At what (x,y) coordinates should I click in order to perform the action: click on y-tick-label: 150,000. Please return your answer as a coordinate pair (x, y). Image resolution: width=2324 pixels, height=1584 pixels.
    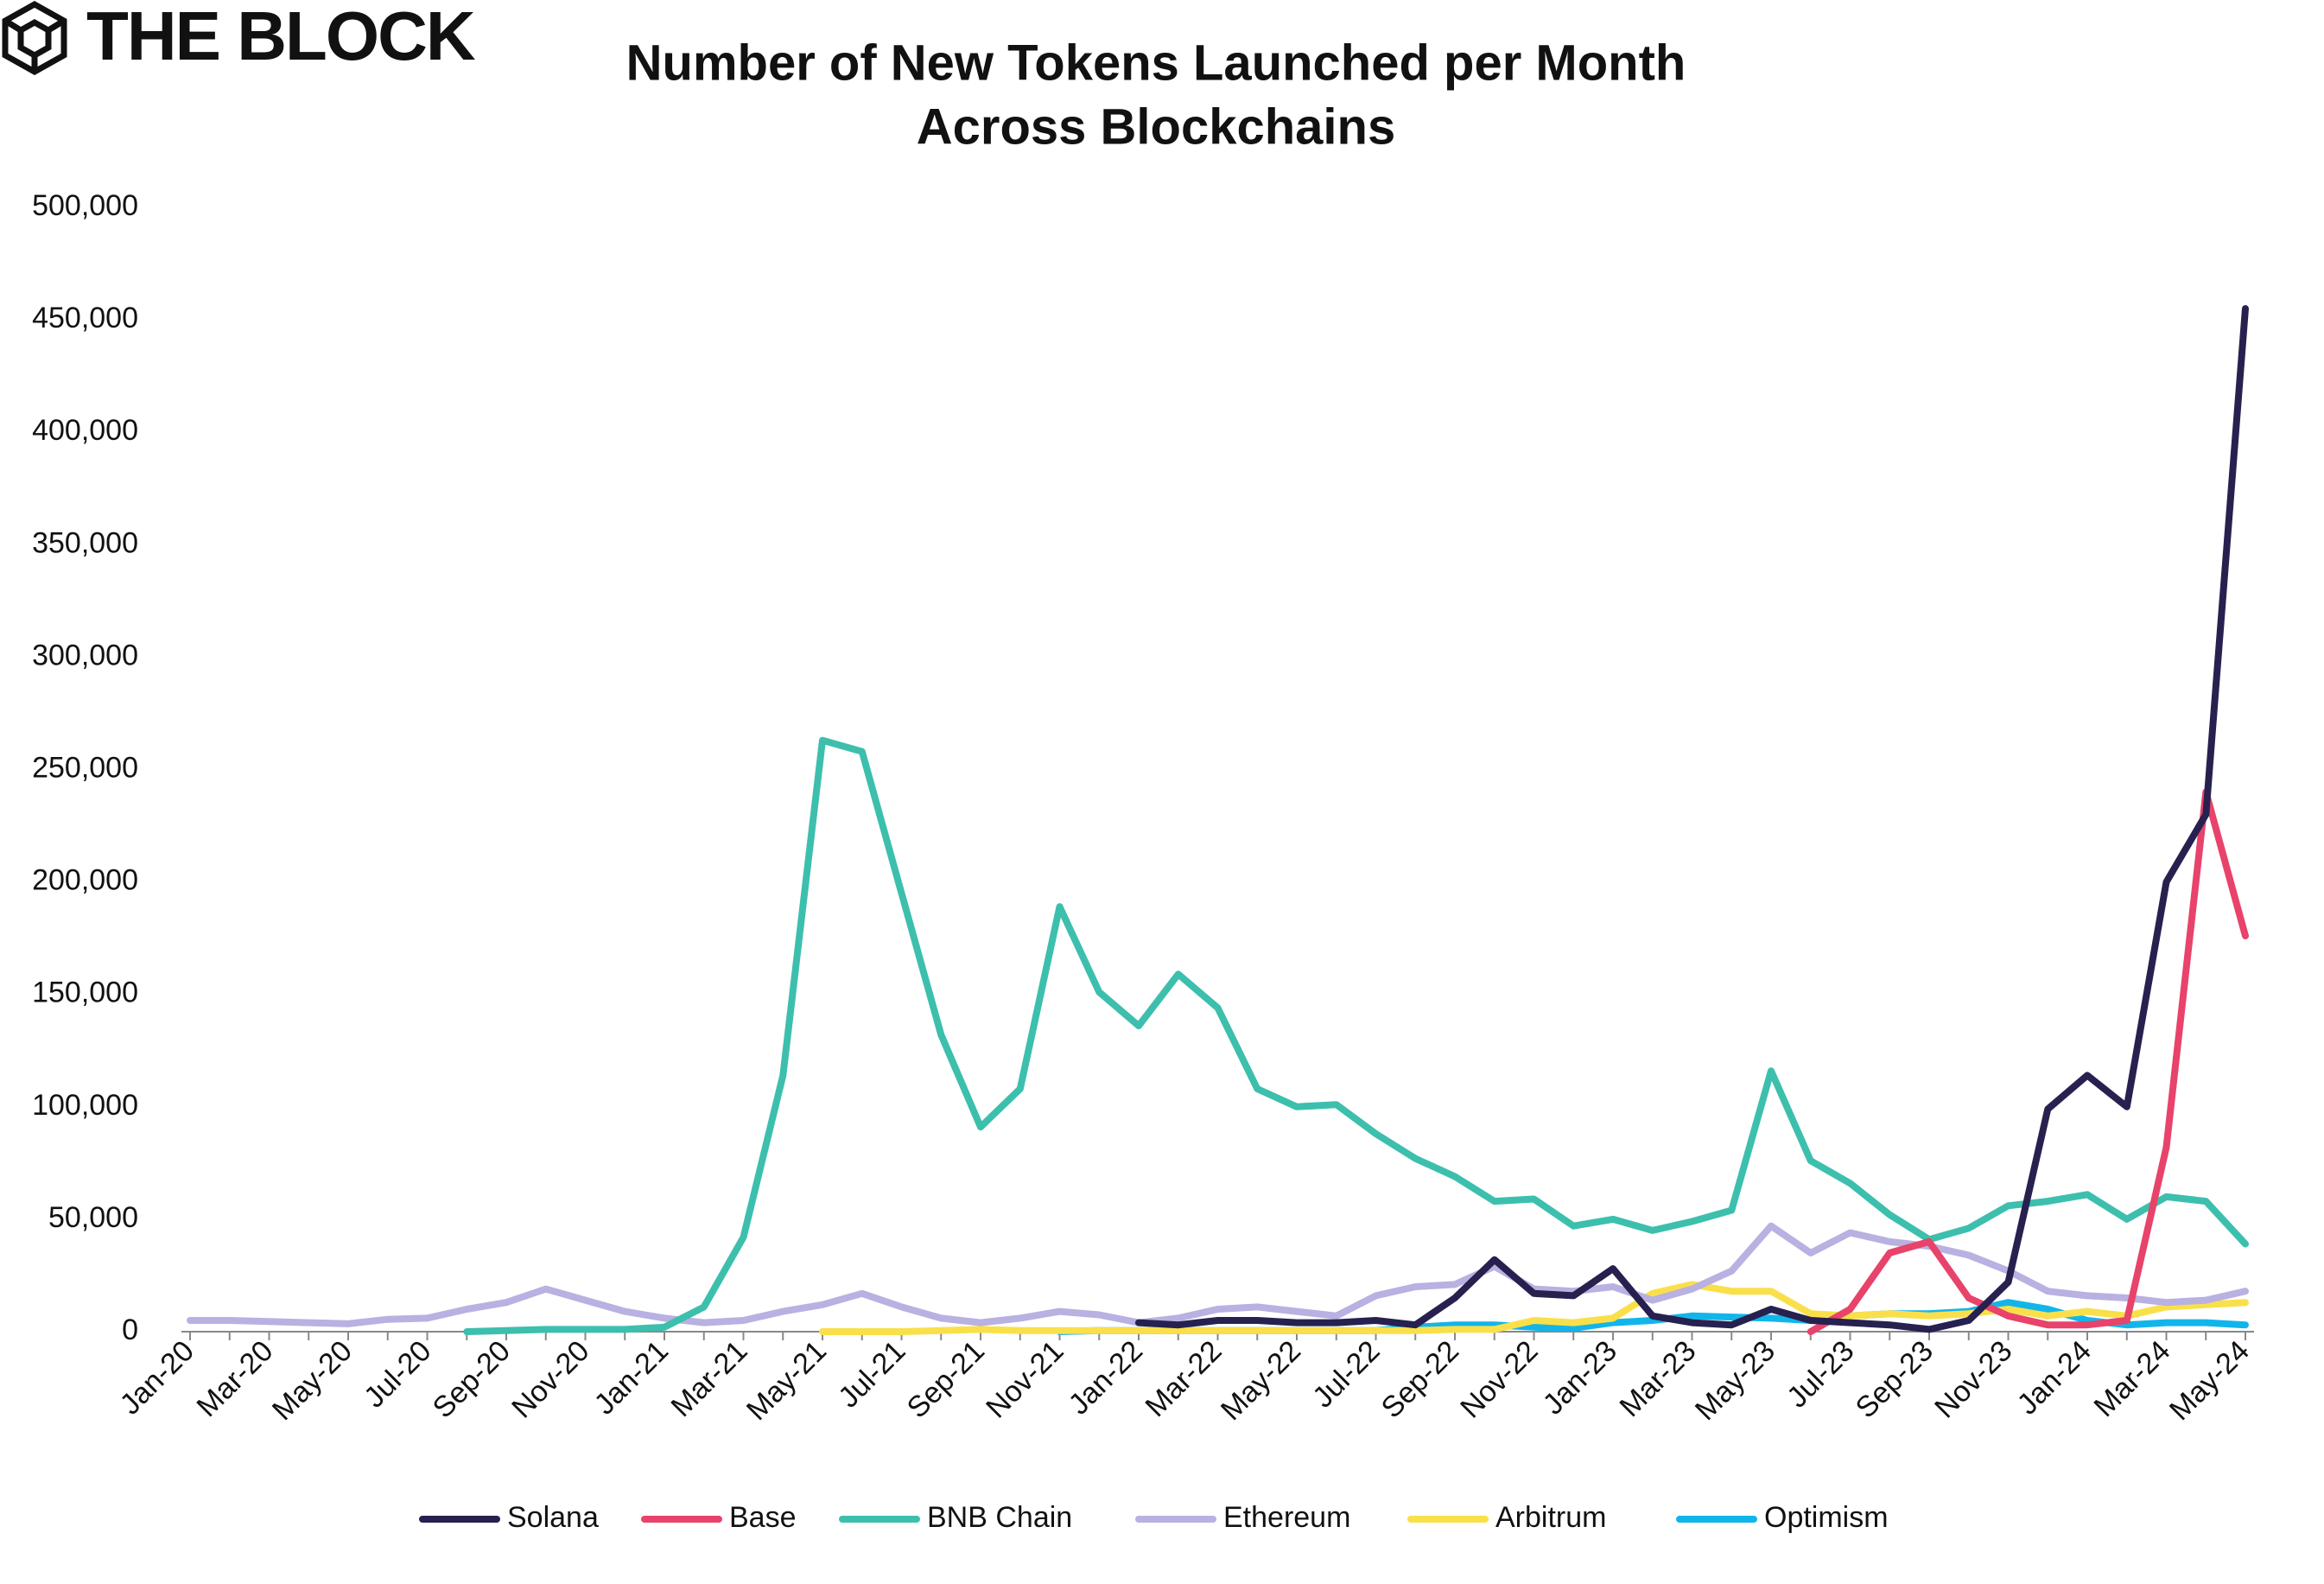
    Looking at the image, I should click on (85, 992).